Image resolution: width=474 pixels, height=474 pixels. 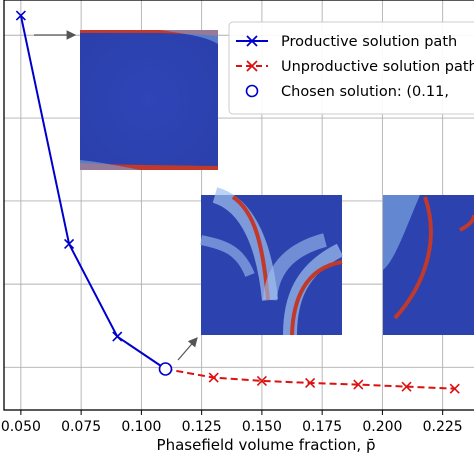 I want to click on legend-label-productive: Productive solution path, so click(x=369, y=42).